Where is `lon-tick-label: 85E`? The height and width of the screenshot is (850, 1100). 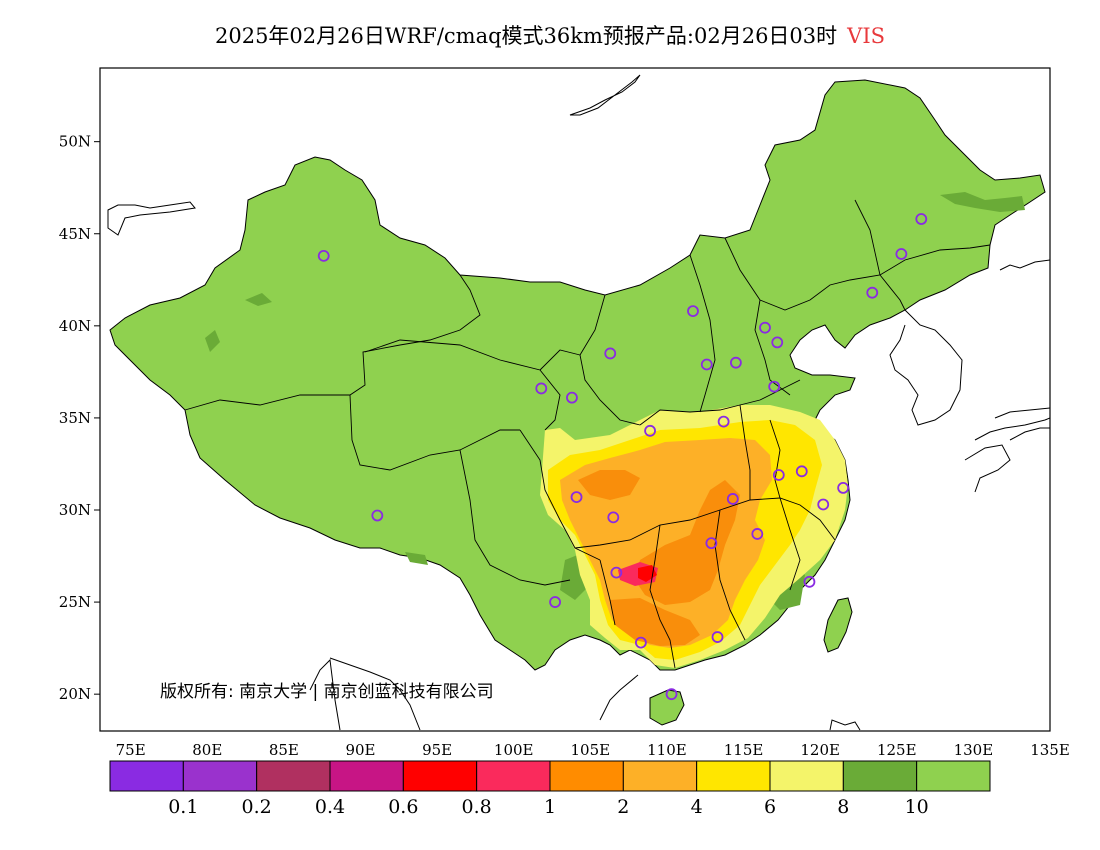 lon-tick-label: 85E is located at coordinates (284, 750).